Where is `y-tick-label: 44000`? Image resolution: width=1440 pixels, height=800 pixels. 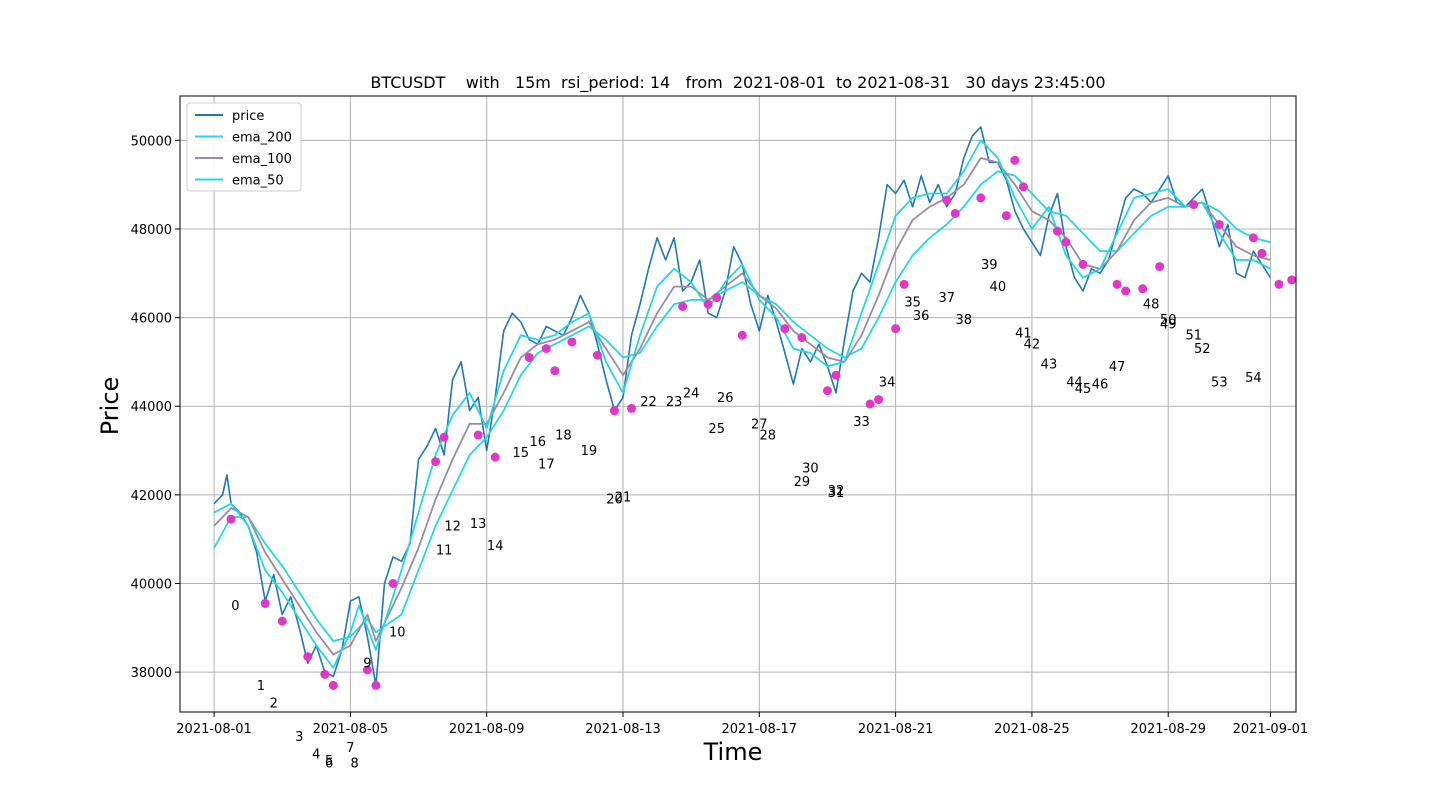
y-tick-label: 44000 is located at coordinates (151, 407).